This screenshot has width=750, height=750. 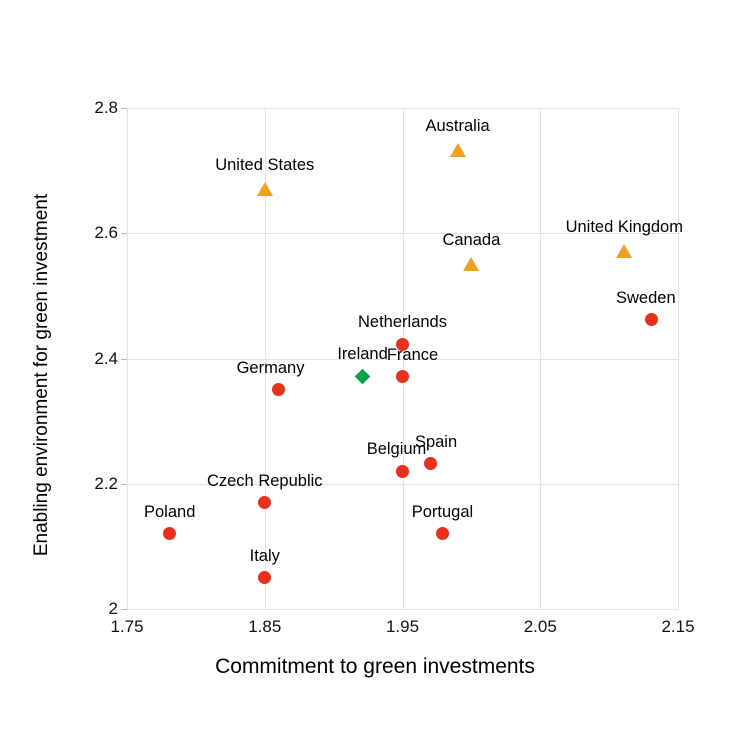 I want to click on x-tick-label: 1.85, so click(x=265, y=626).